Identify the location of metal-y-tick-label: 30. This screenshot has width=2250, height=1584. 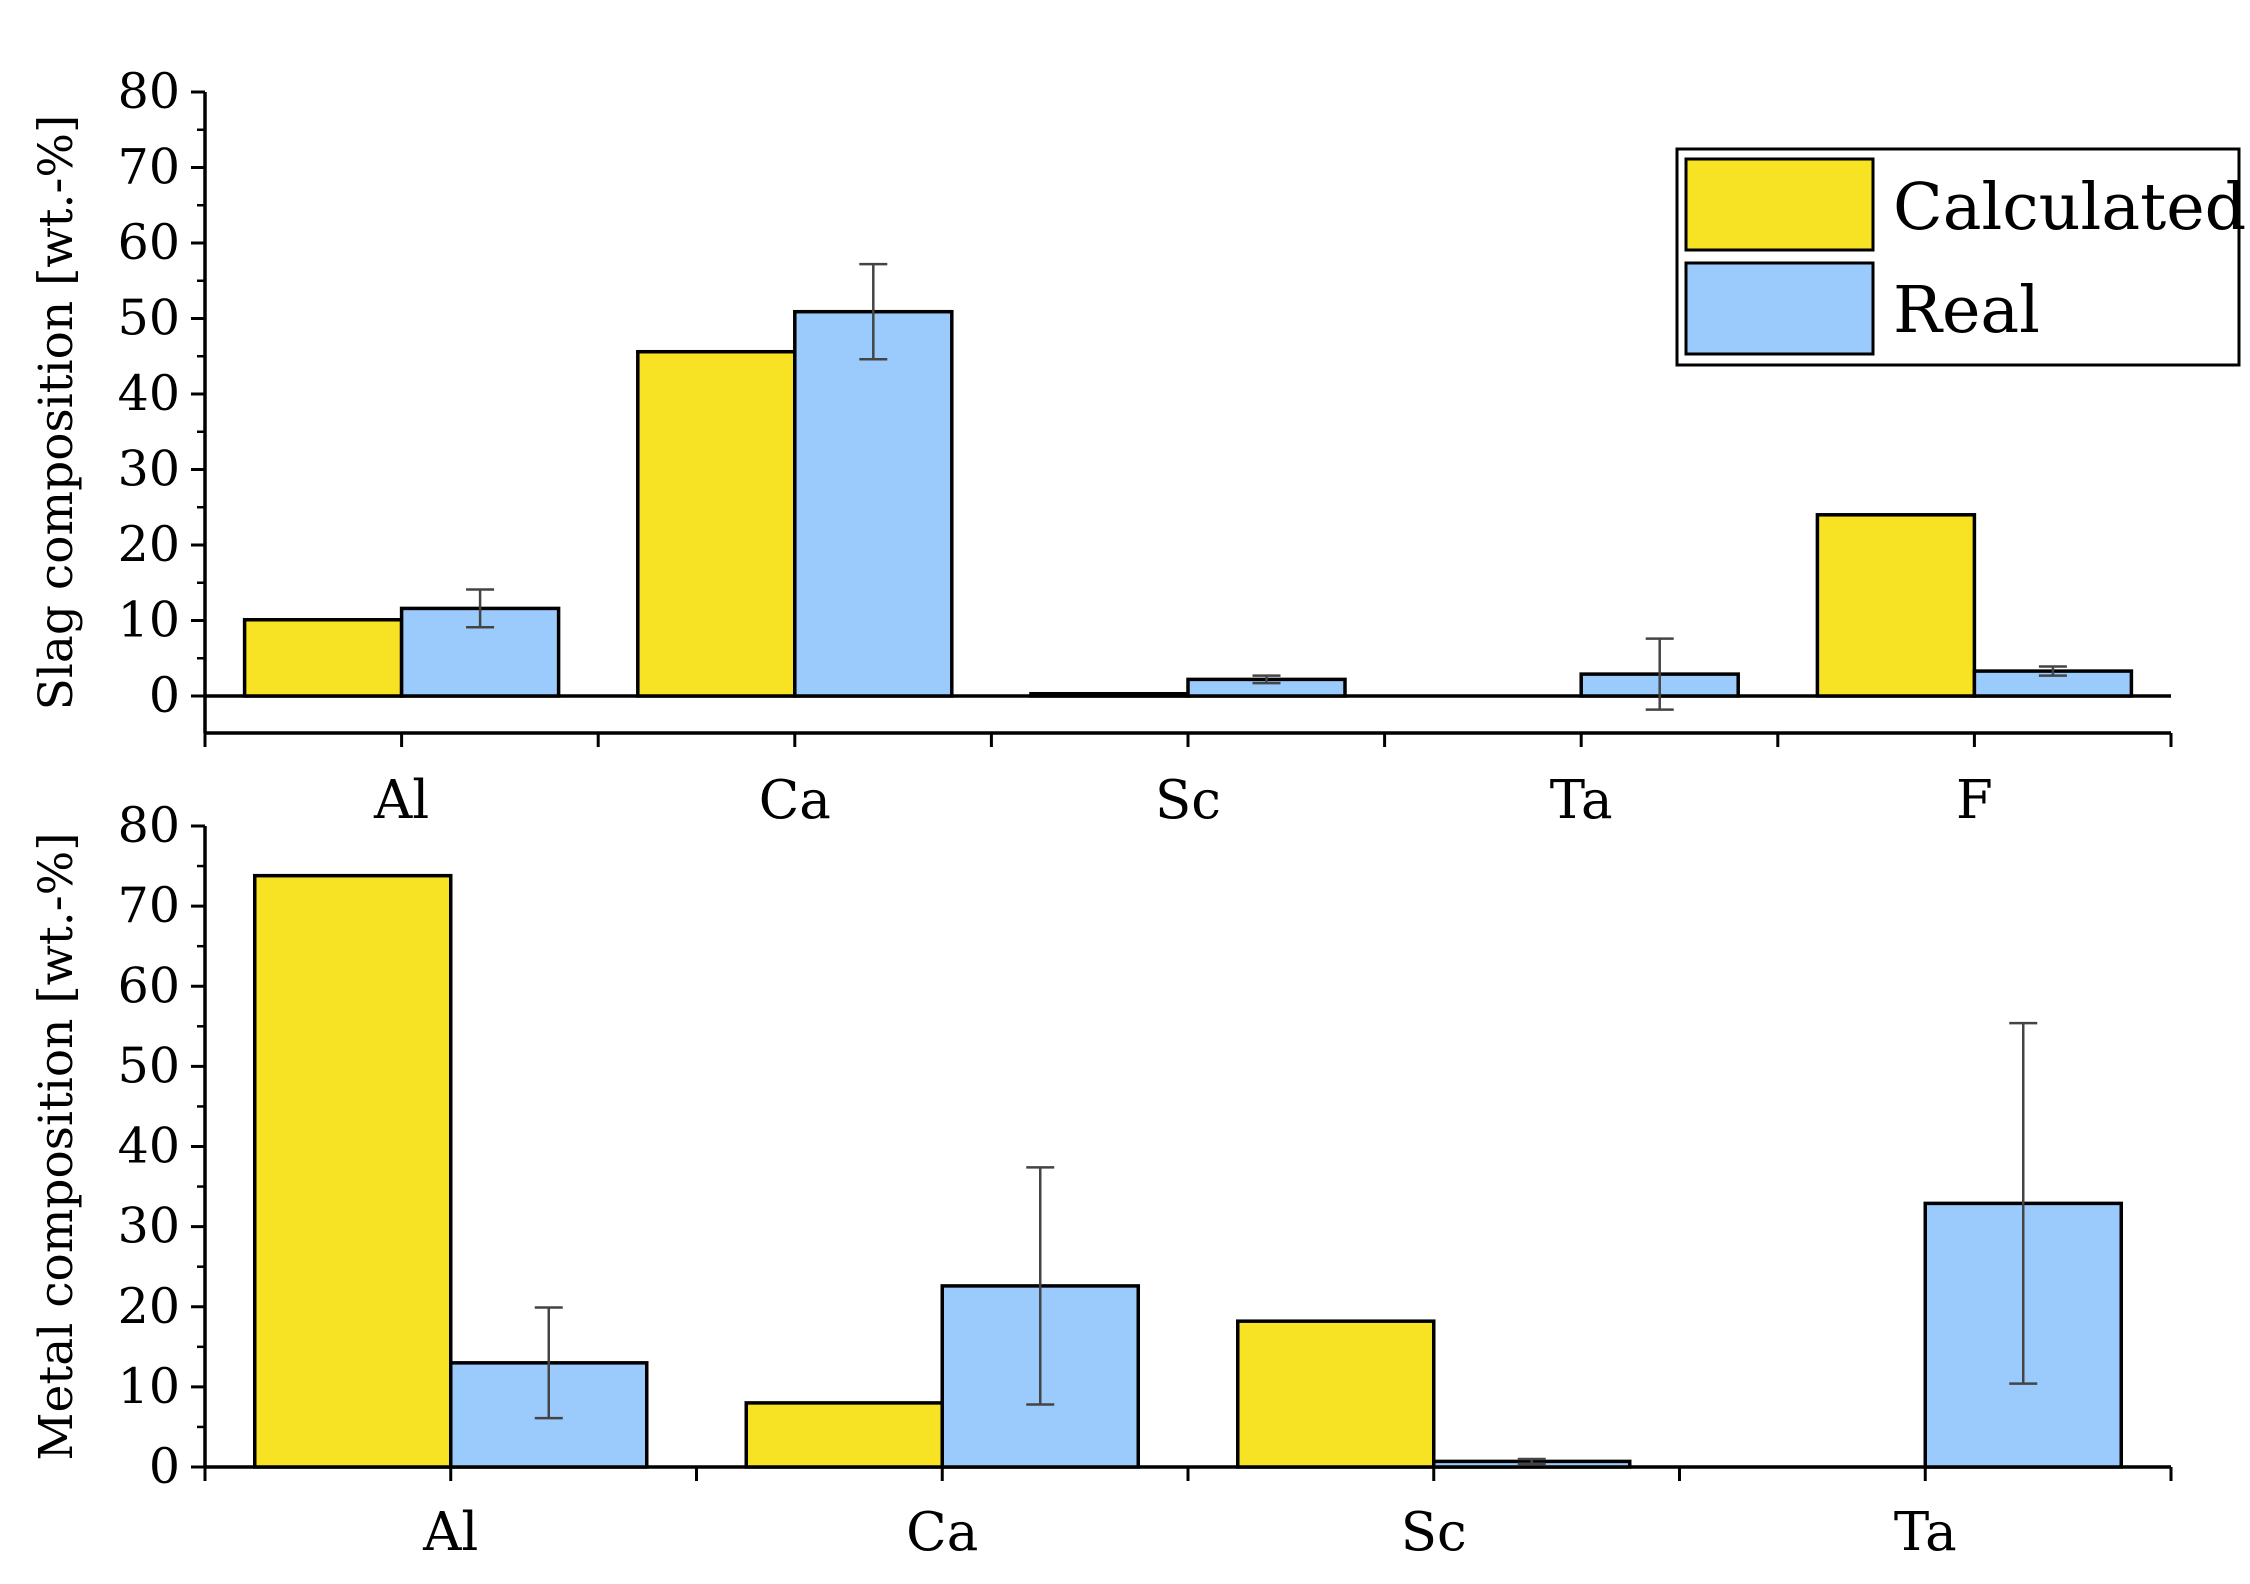
(149, 1226).